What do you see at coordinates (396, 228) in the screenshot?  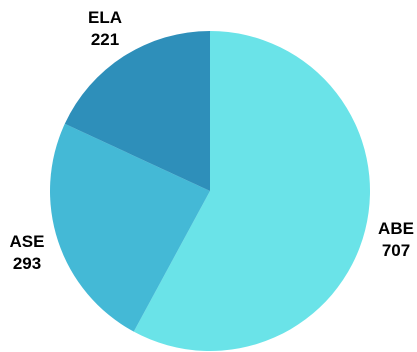 I see `slice-label-abe: ABE` at bounding box center [396, 228].